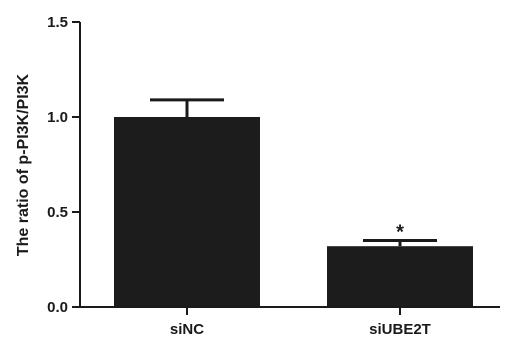  Describe the element at coordinates (187, 329) in the screenshot. I see `x-tick-label-sinc: siNC` at that location.